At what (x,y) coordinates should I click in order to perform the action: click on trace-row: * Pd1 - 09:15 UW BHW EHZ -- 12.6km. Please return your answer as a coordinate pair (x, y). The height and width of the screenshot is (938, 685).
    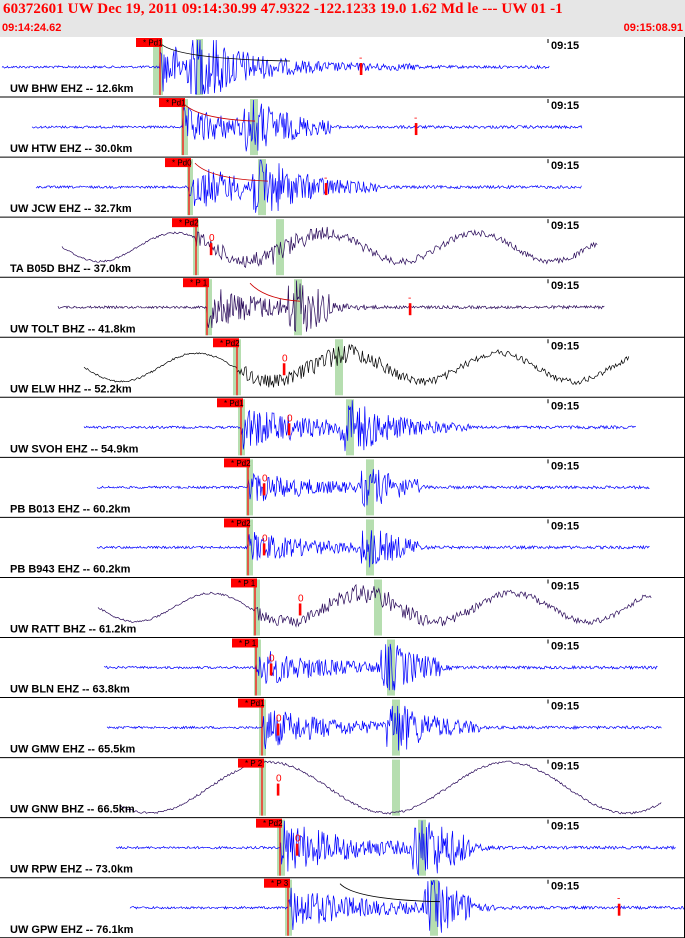
    Looking at the image, I should click on (342, 68).